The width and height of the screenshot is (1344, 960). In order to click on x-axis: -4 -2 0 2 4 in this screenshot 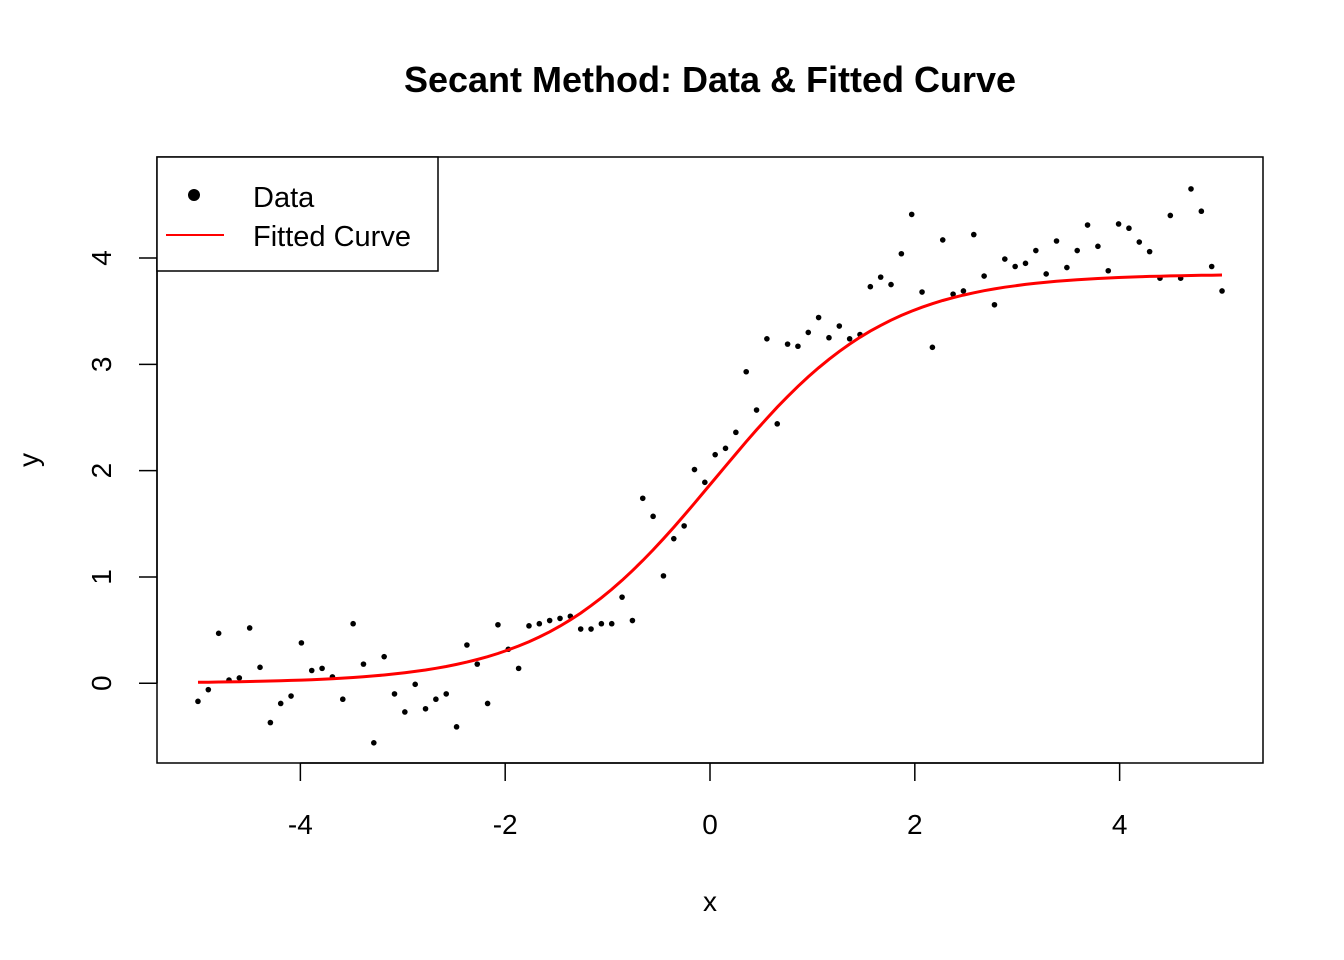, I will do `click(708, 801)`.